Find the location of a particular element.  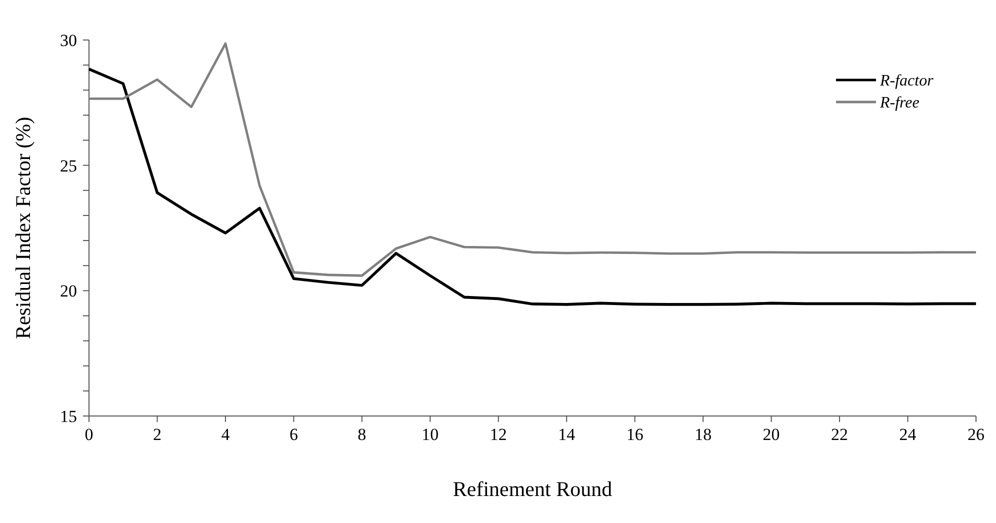

legend-label: R-factor is located at coordinates (906, 81).